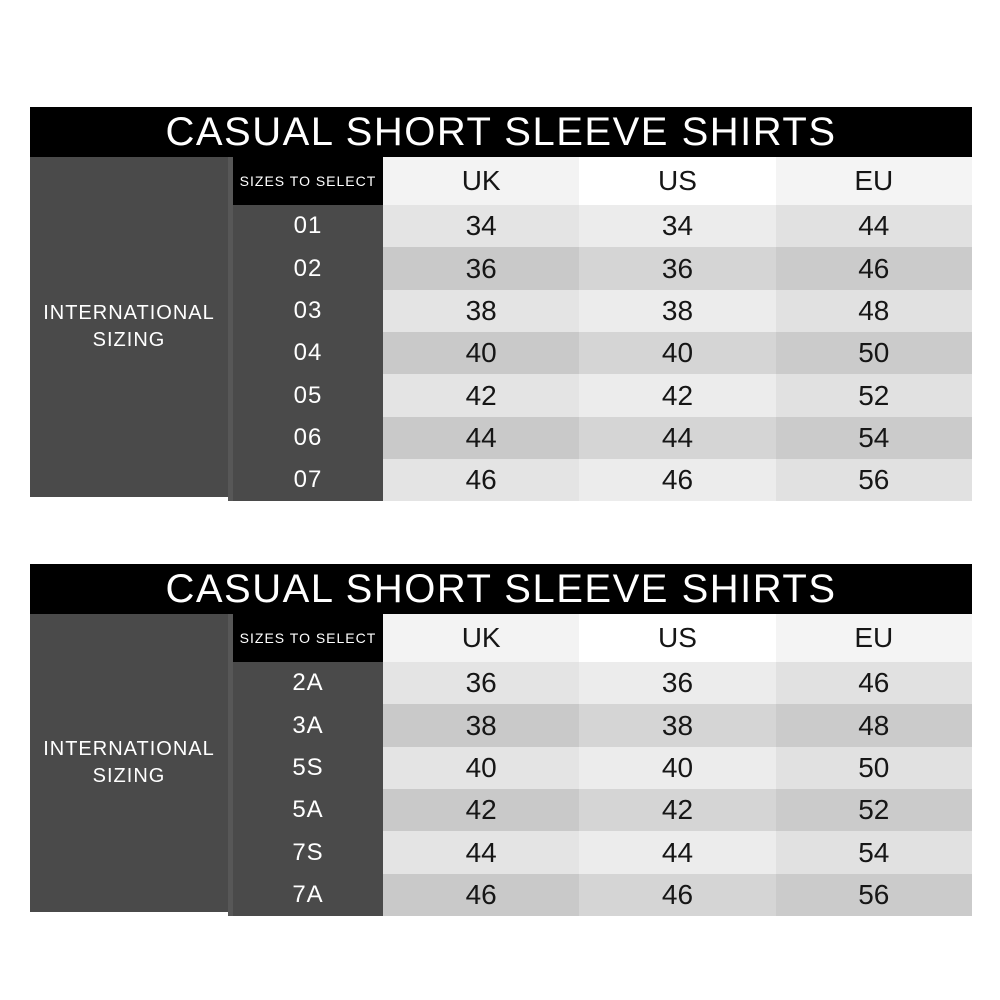  I want to click on sizes-column: SIZES TO SELECT 01 02 03 04 05 06 07, so click(308, 329).